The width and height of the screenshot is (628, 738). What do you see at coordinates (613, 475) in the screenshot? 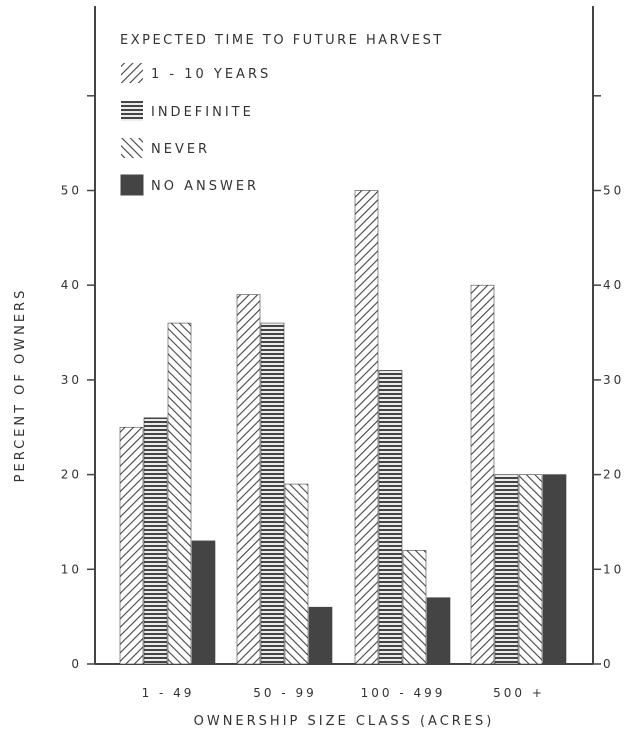
I see `y-tick-label-right: 20` at bounding box center [613, 475].